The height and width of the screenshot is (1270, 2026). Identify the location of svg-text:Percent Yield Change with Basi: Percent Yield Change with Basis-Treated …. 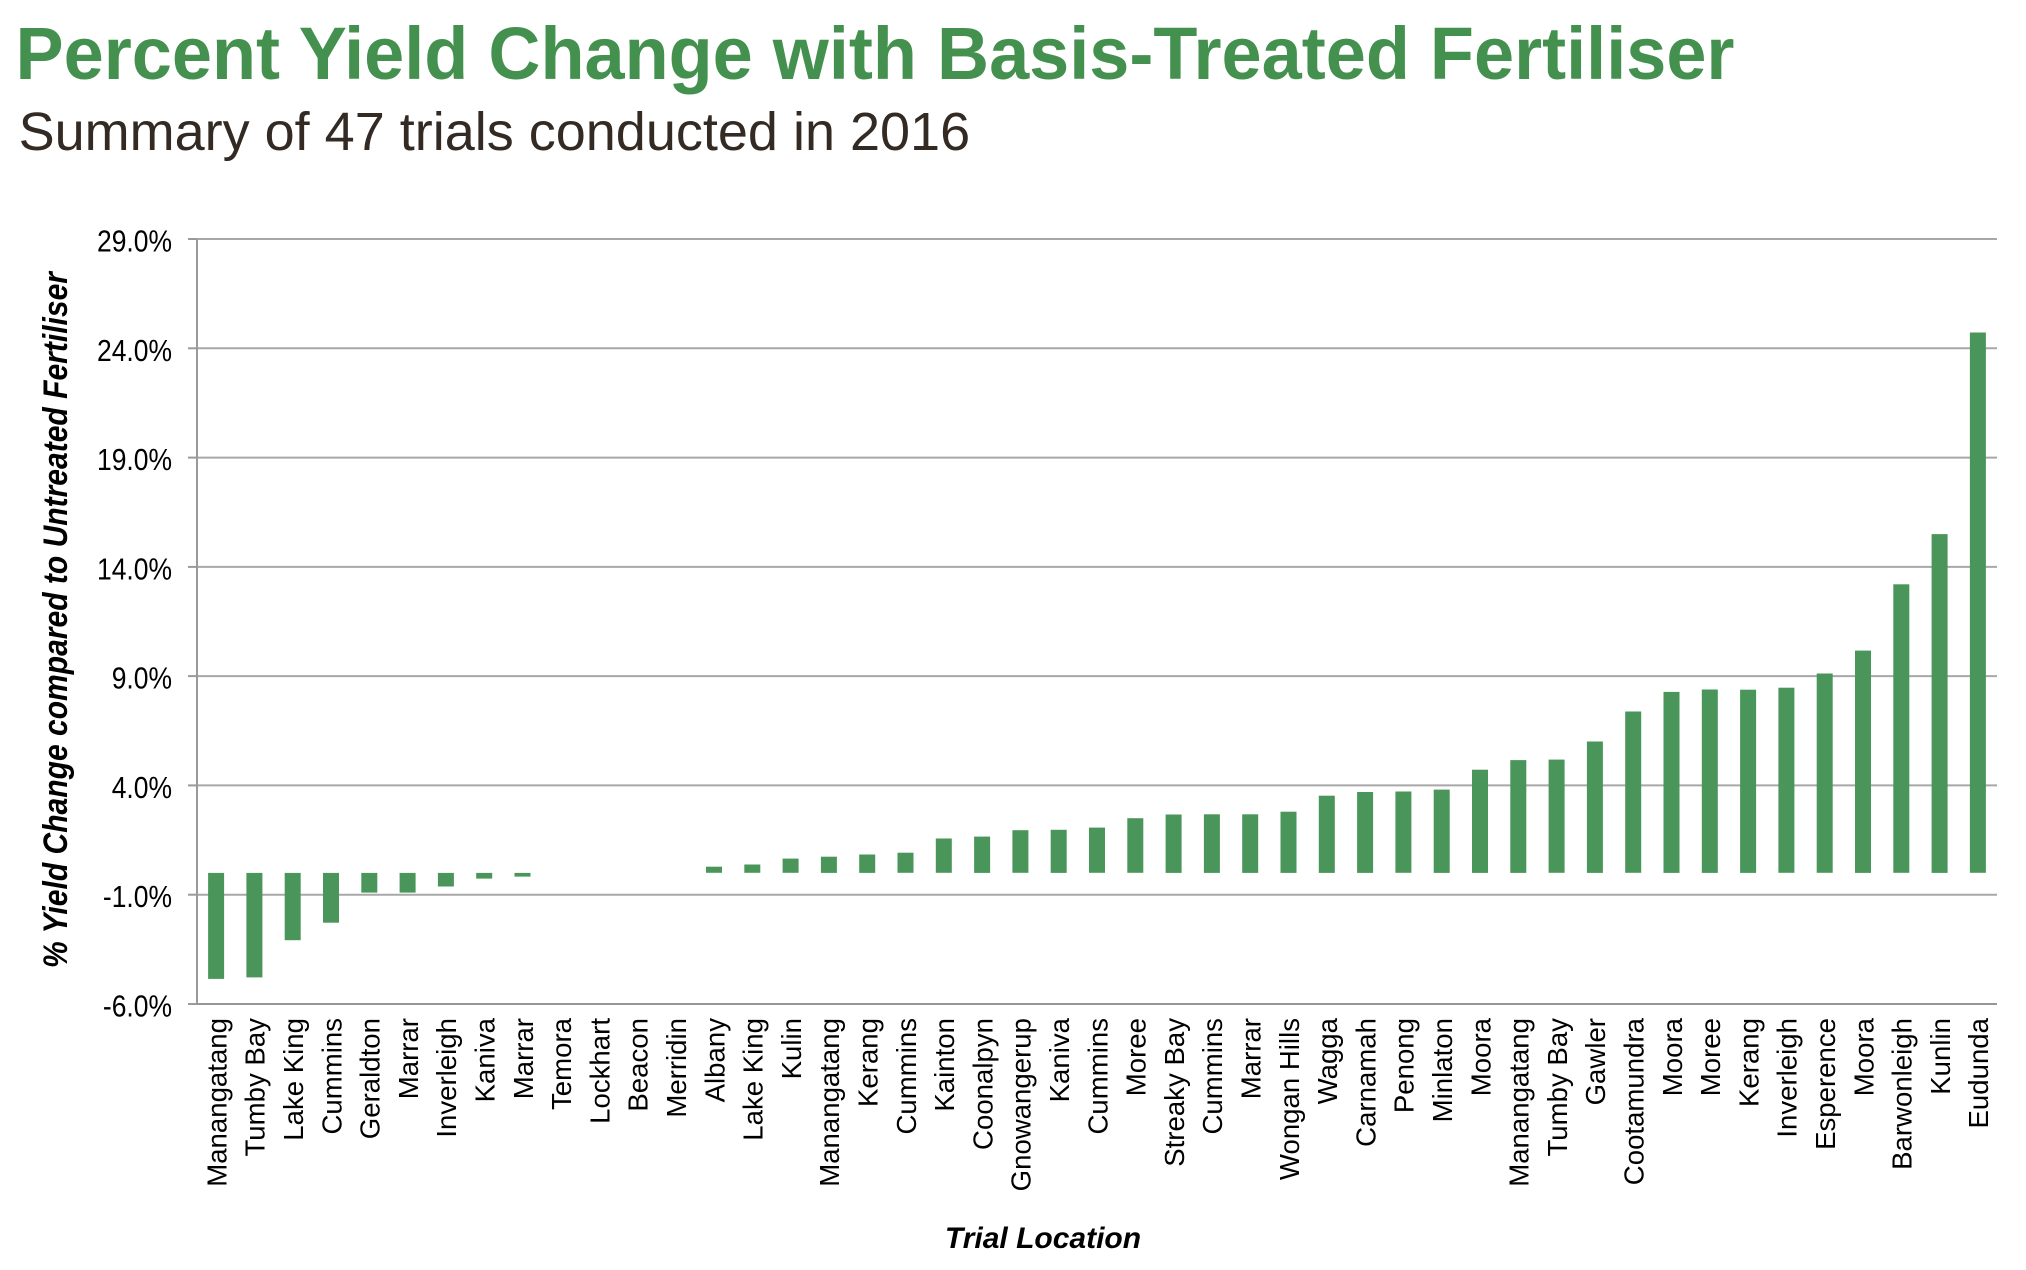
(875, 53).